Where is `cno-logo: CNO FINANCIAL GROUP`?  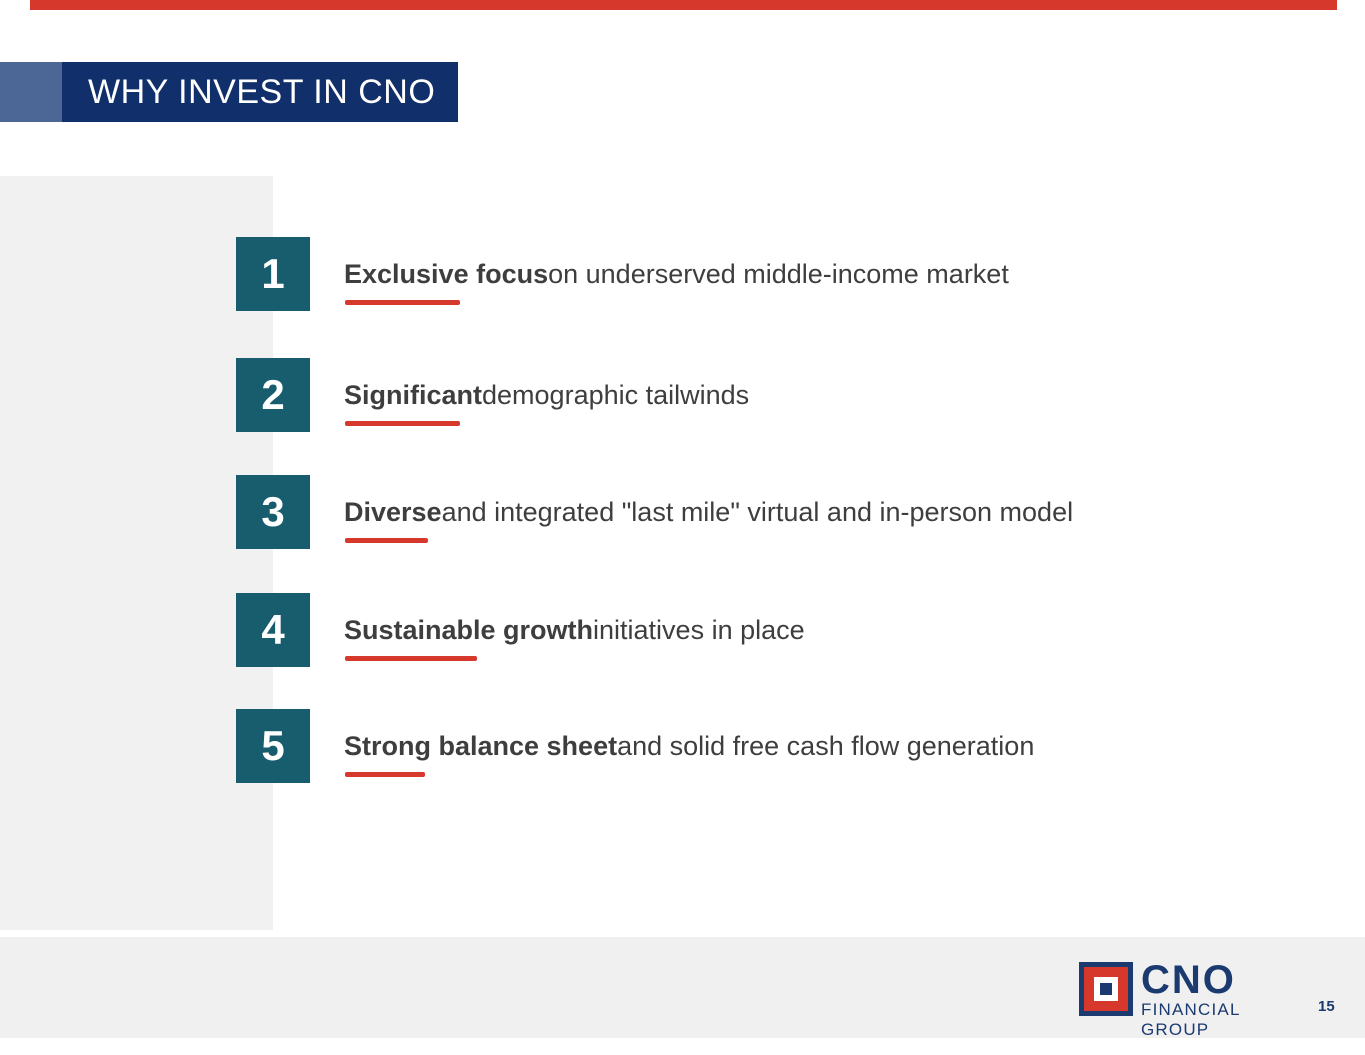 cno-logo: CNO FINANCIAL GROUP is located at coordinates (1182, 999).